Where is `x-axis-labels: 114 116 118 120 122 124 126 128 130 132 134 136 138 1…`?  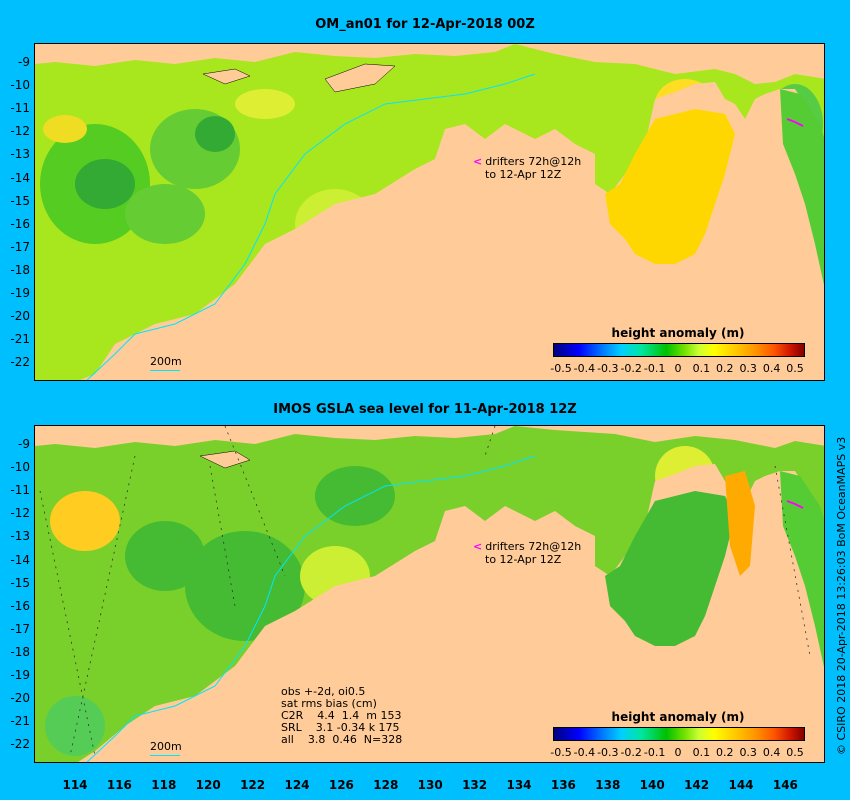 x-axis-labels: 114 116 118 120 122 124 126 128 130 132 134 136 138 1… is located at coordinates (425, 787).